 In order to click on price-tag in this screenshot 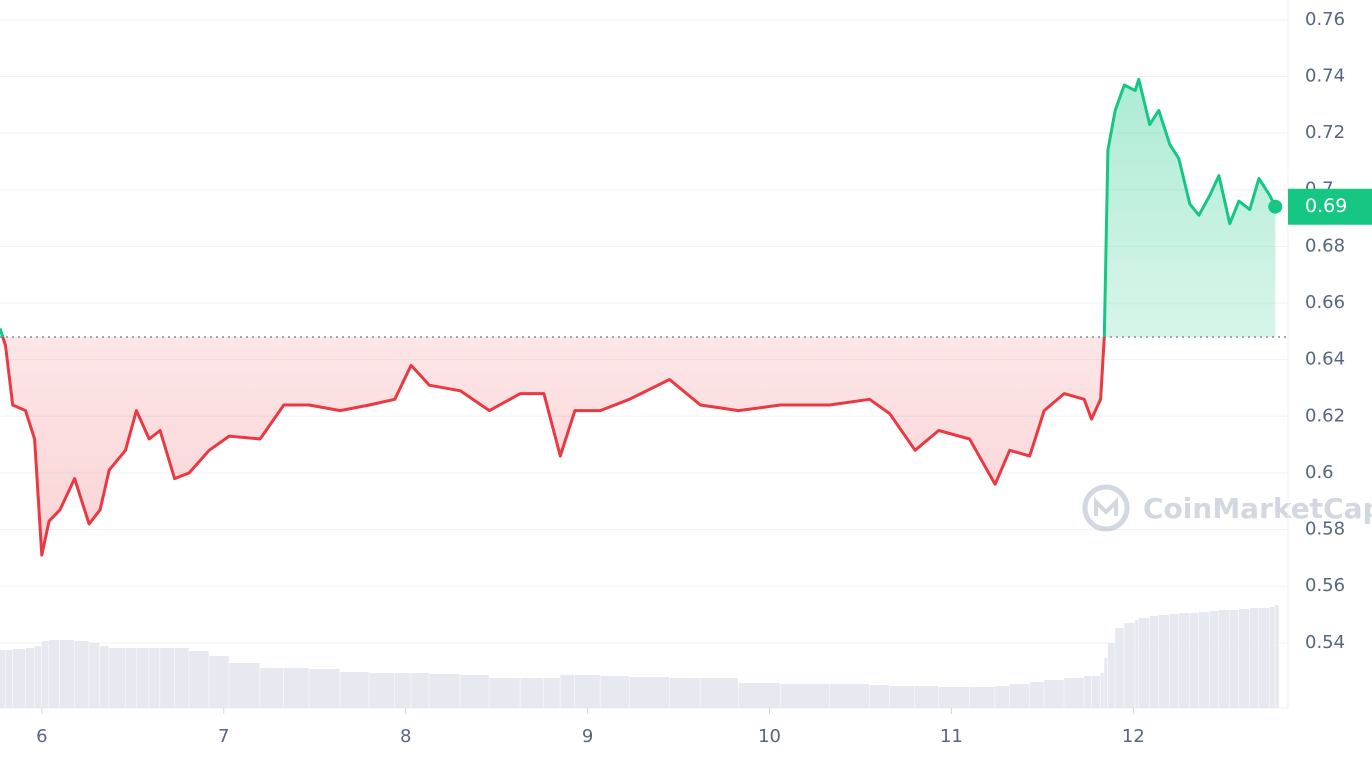, I will do `click(1330, 206)`.